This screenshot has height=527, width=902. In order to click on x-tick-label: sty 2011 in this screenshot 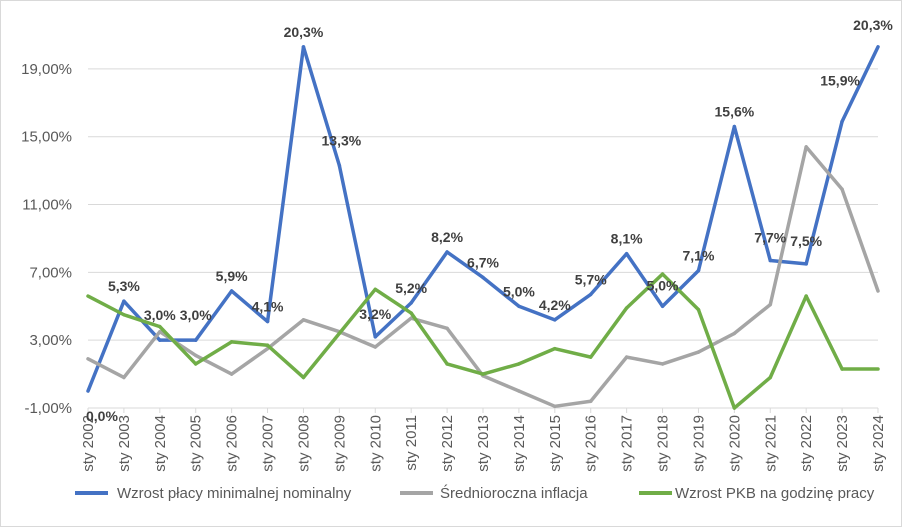, I will do `click(411, 443)`.